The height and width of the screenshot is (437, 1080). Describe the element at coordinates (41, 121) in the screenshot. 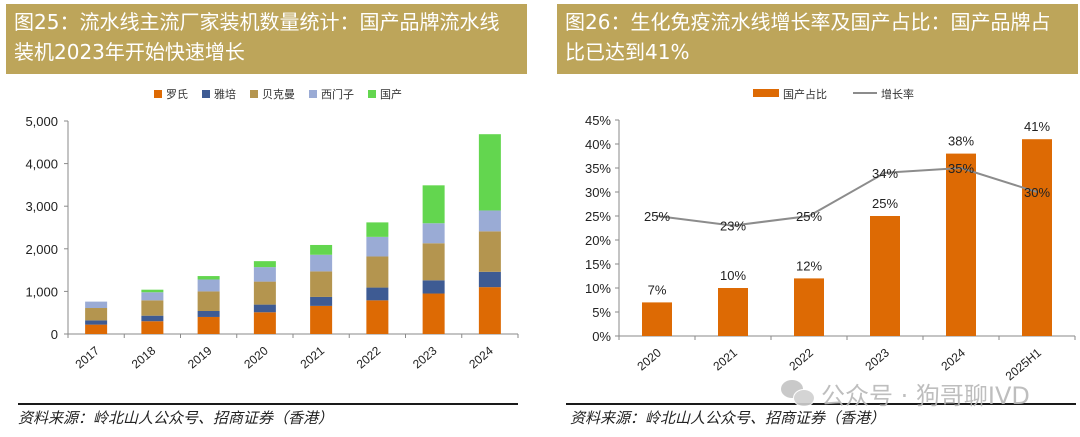

I see `y-tick-label: 5,000` at that location.